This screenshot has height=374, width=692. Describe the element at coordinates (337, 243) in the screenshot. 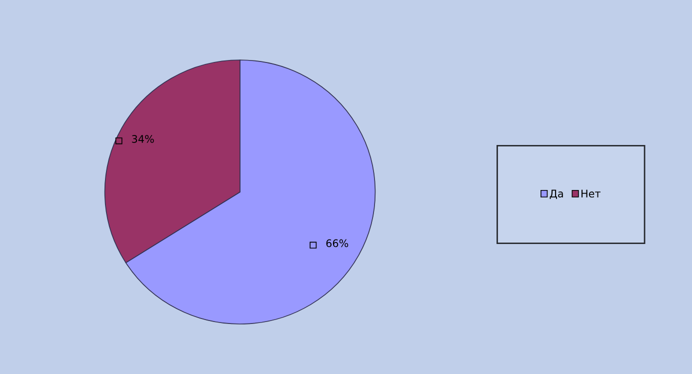

I see `data-label: 66%` at that location.